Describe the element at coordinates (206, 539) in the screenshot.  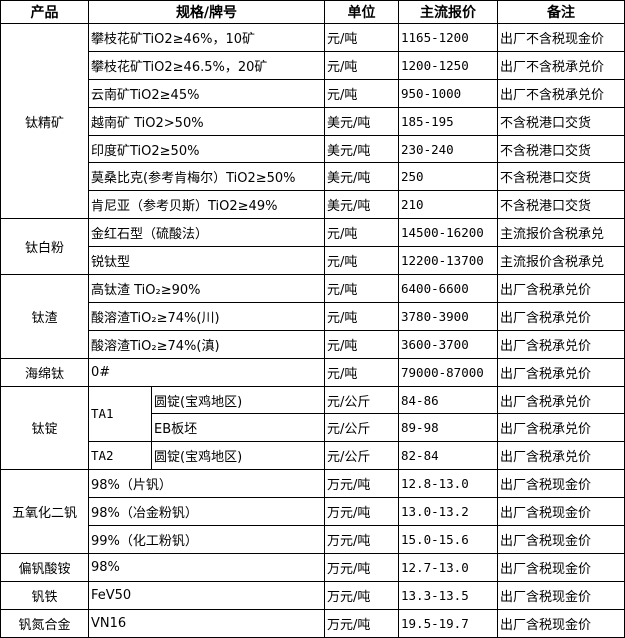
I see `spec-cell: 99%（化工粉钒）` at that location.